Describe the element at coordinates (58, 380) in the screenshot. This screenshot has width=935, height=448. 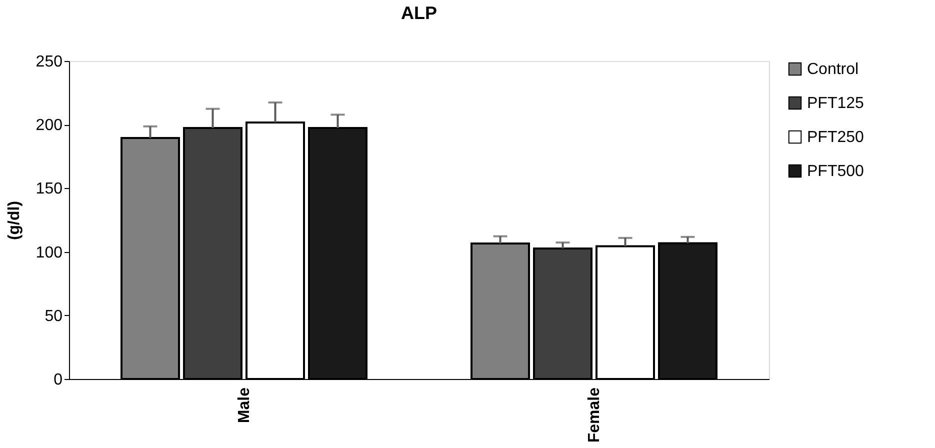
I see `y-tick-label: 0` at that location.